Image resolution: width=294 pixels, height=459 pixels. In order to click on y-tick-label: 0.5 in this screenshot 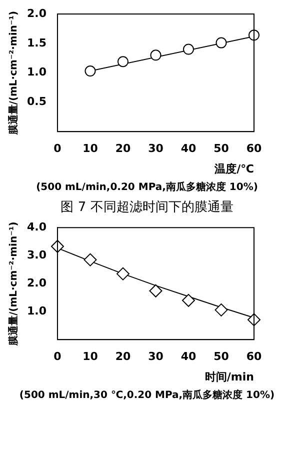, I will do `click(36, 101)`.